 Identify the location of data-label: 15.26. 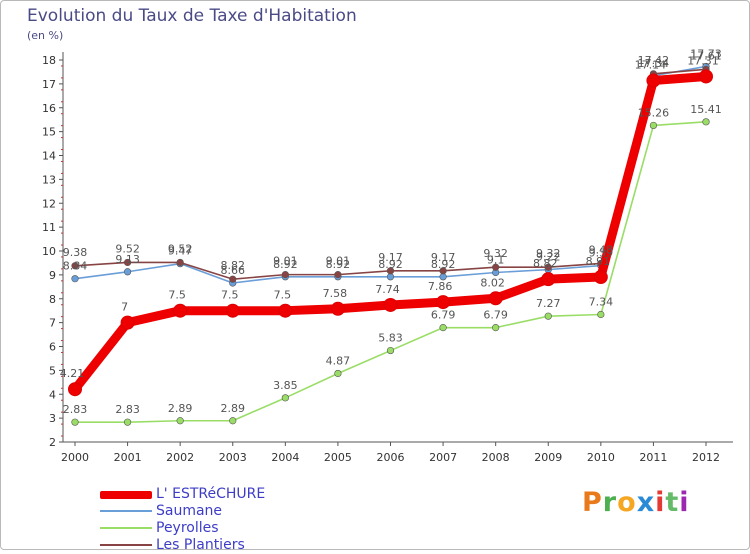
(654, 112).